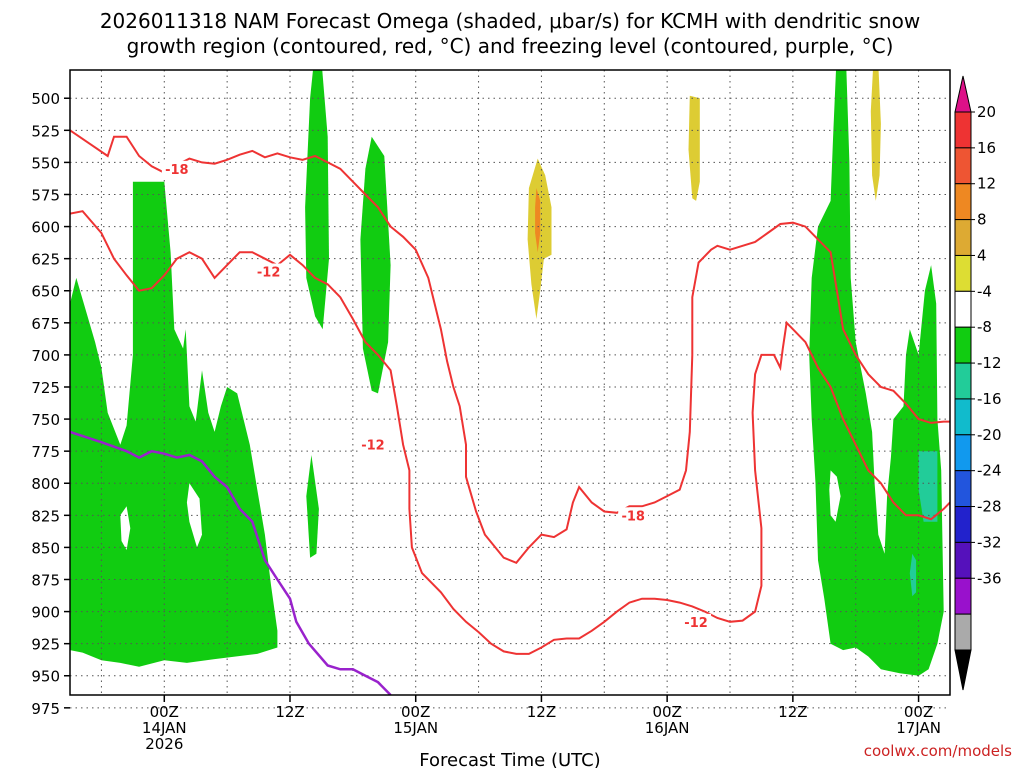 This screenshot has height=768, width=1024. What do you see at coordinates (45, 420) in the screenshot?
I see `y-tick-label: 750` at bounding box center [45, 420].